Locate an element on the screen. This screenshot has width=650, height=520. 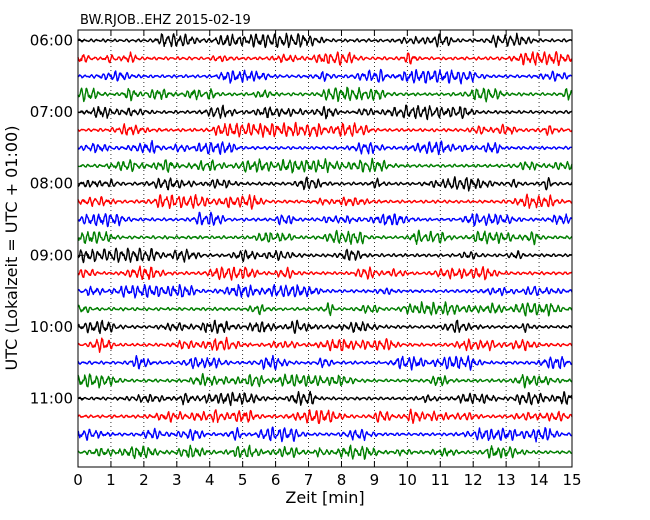
x-tick-label-1: 1 is located at coordinates (111, 480).